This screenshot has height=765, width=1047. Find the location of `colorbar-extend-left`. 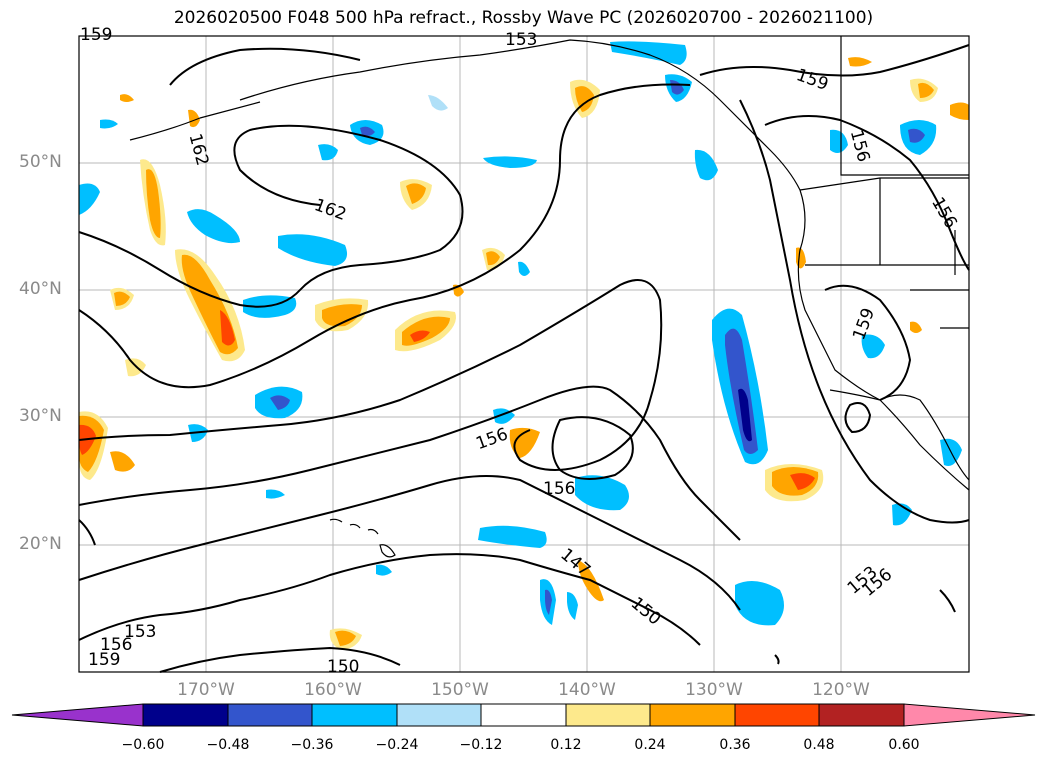

colorbar-extend-left is located at coordinates (77, 715).